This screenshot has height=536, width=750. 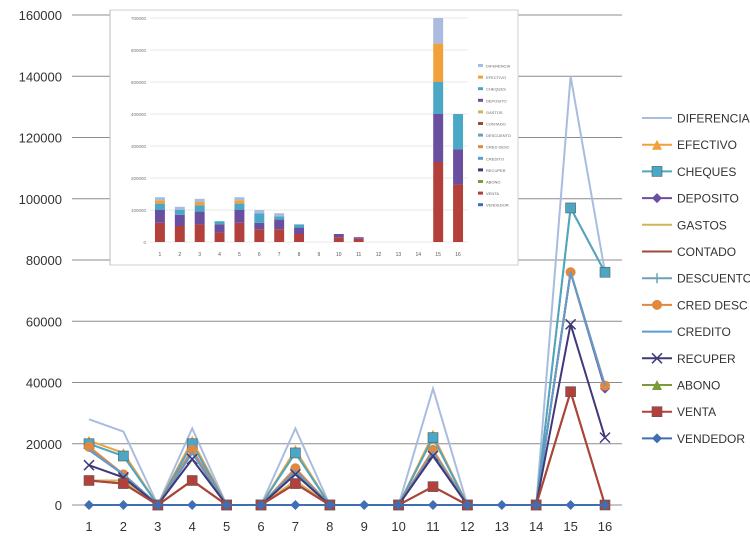 What do you see at coordinates (458, 255) in the screenshot?
I see `inset-x-tick-label: 16` at bounding box center [458, 255].